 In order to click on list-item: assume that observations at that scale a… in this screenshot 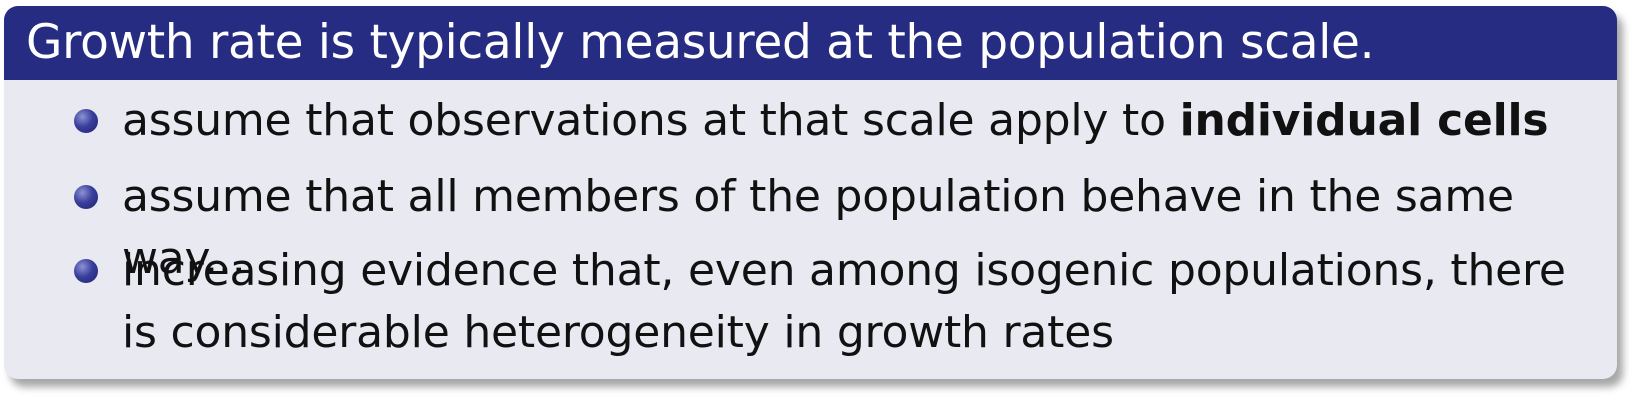, I will do `click(838, 121)`.